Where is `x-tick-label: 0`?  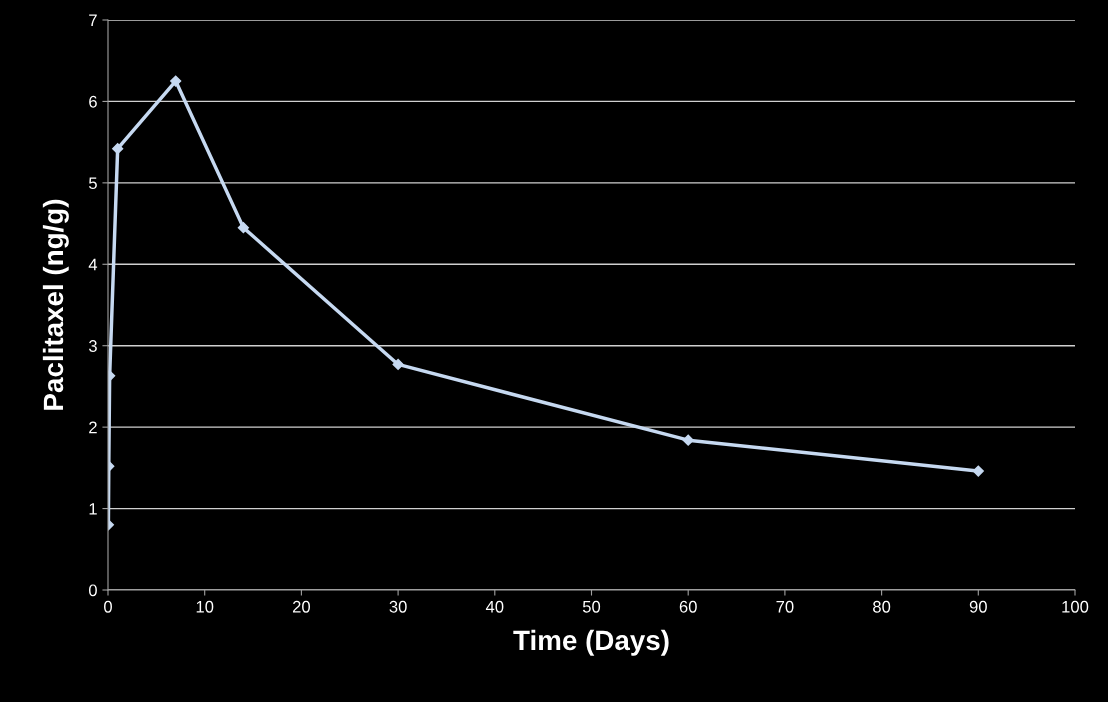 x-tick-label: 0 is located at coordinates (108, 606).